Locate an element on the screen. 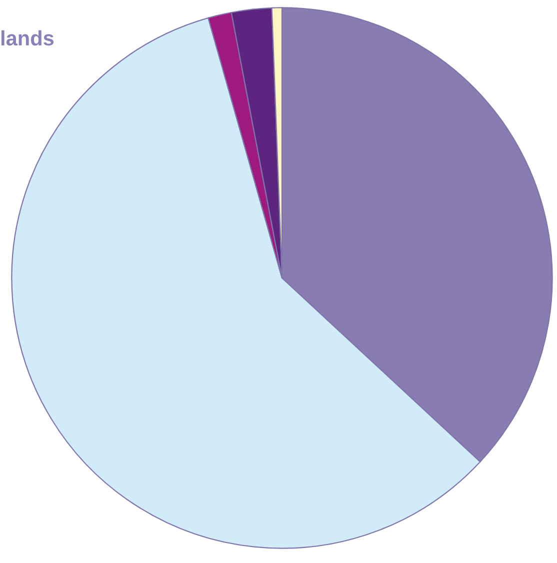 This screenshot has width=557, height=563. text: lands is located at coordinates (27, 38).